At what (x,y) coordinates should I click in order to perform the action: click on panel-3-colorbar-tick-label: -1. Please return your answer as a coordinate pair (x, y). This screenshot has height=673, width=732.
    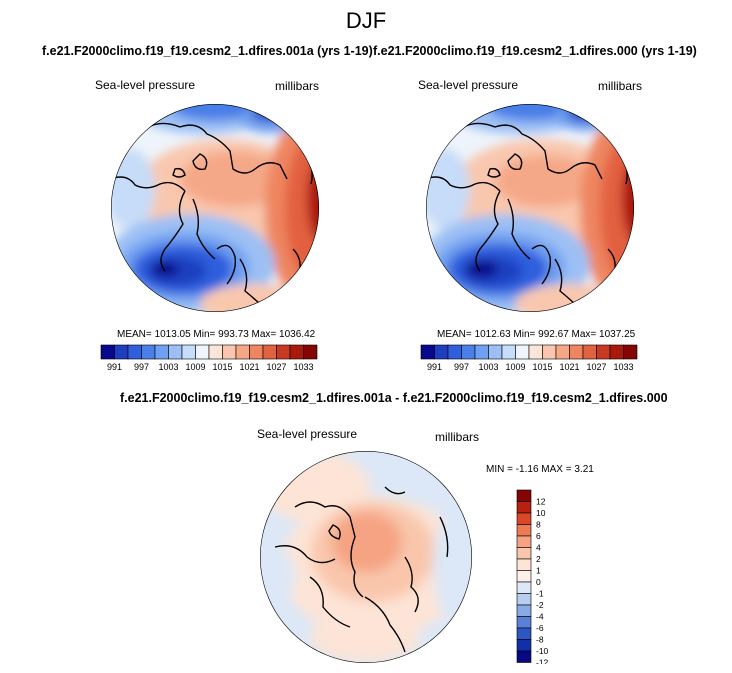
    Looking at the image, I should click on (540, 594).